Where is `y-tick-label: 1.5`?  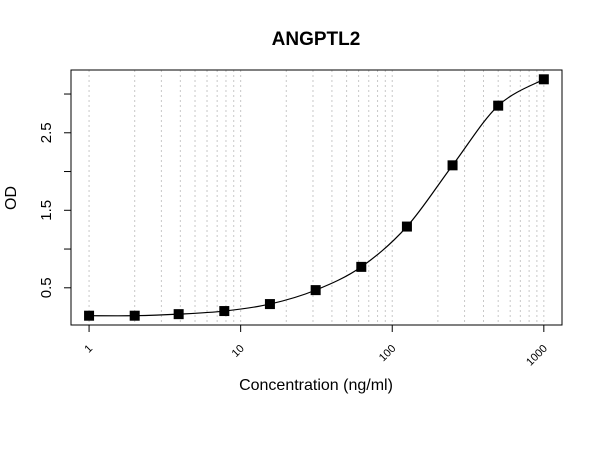
y-tick-label: 1.5 is located at coordinates (46, 210).